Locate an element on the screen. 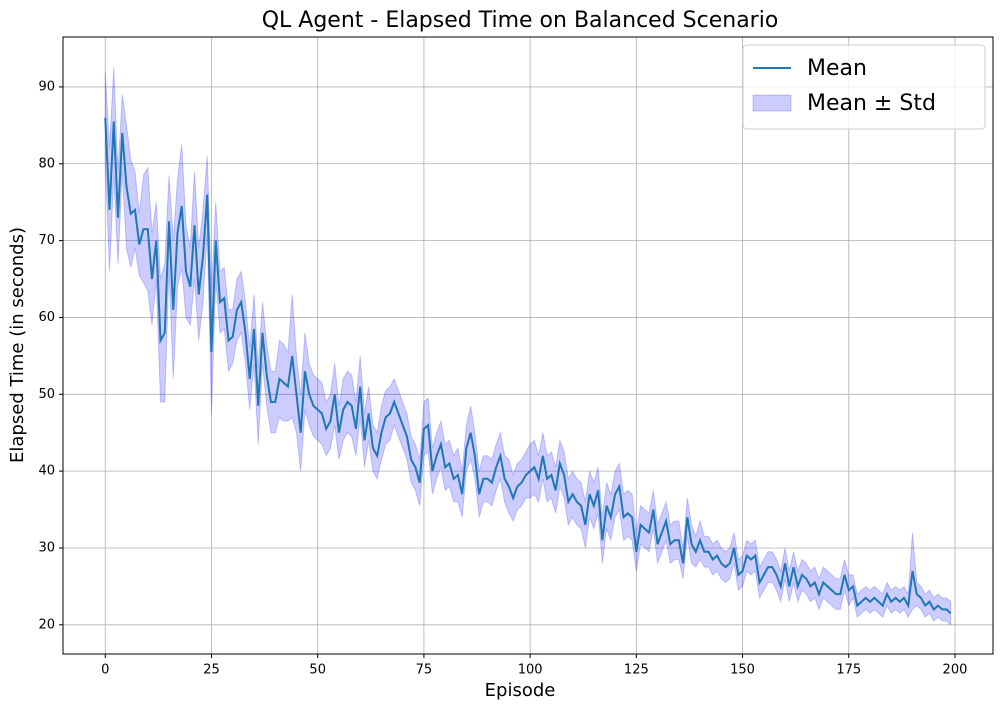  y-tick-label: 80 is located at coordinates (46, 163).